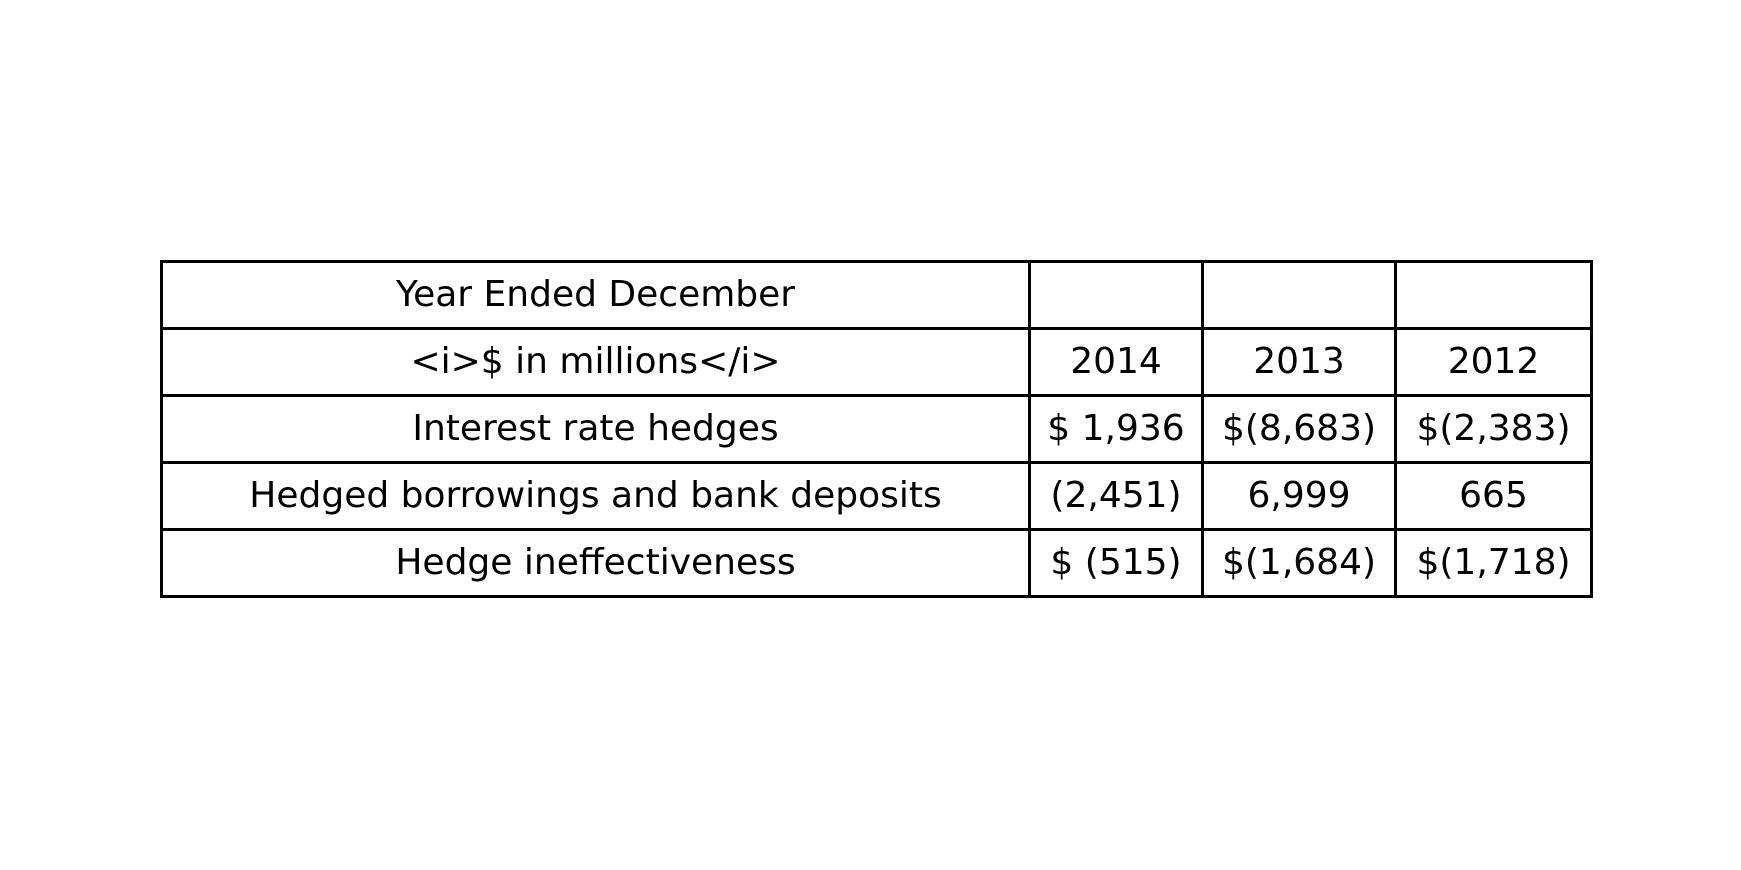  I want to click on table-unit-row: <i>$ in millions</i> 2014 2013 2012, so click(876, 362).